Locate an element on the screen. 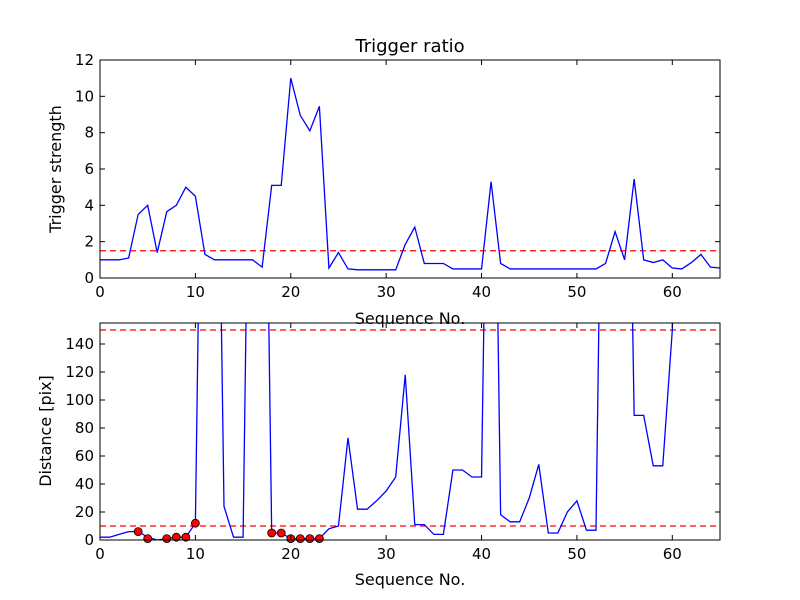 This screenshot has height=600, width=800. bottom-y-tick-label: 40 is located at coordinates (84, 484).